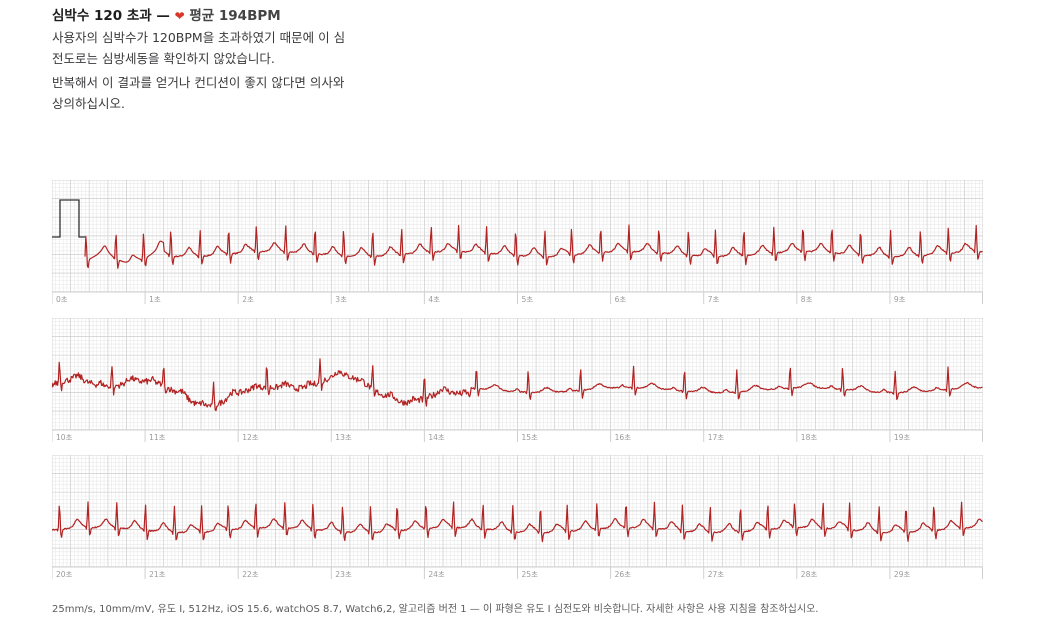  What do you see at coordinates (343, 437) in the screenshot?
I see `time-label: 13초` at bounding box center [343, 437].